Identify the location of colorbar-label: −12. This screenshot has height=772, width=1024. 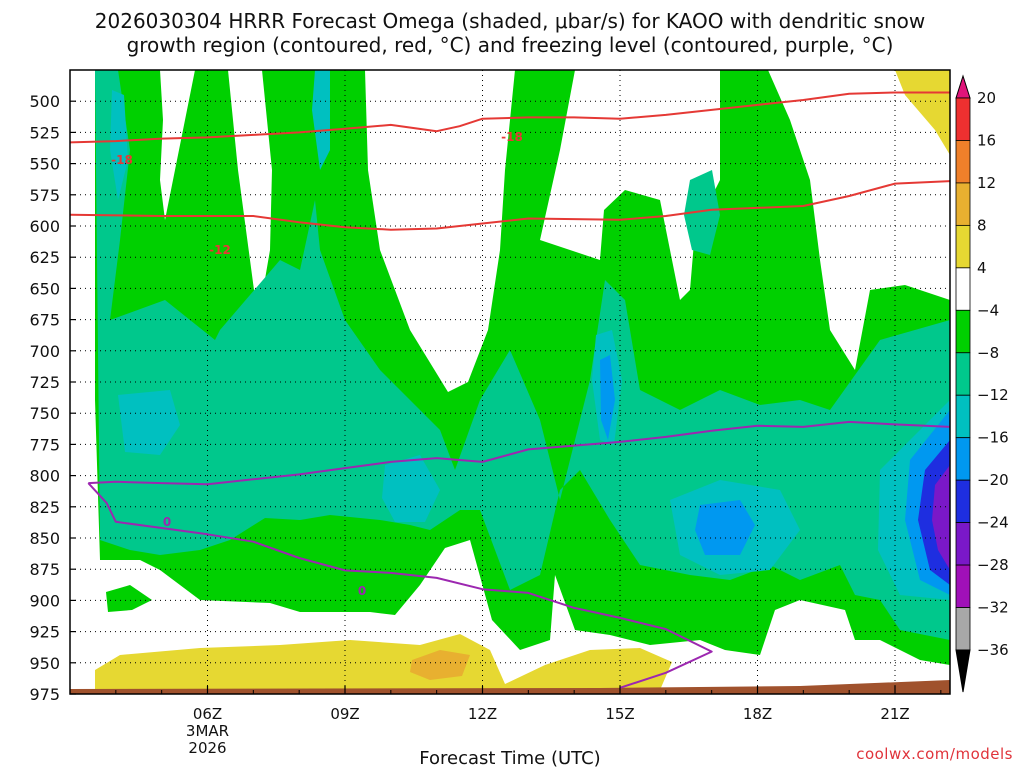
(993, 395).